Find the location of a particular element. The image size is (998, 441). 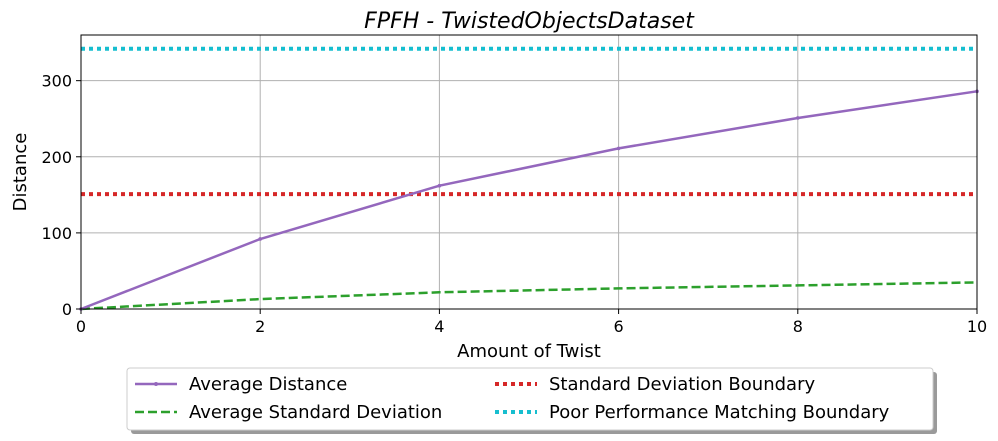

series-line is located at coordinates (529, 296).